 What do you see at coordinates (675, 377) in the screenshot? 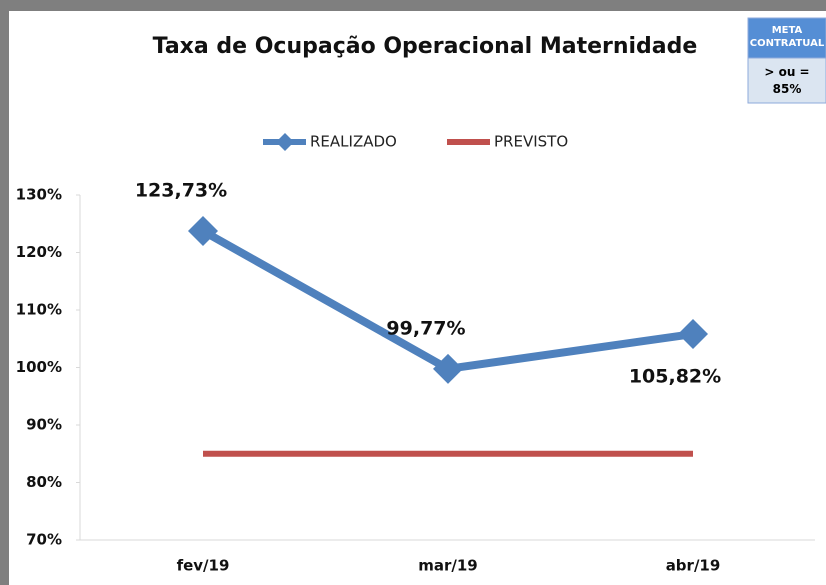
I see `data-label: 105,82%` at bounding box center [675, 377].